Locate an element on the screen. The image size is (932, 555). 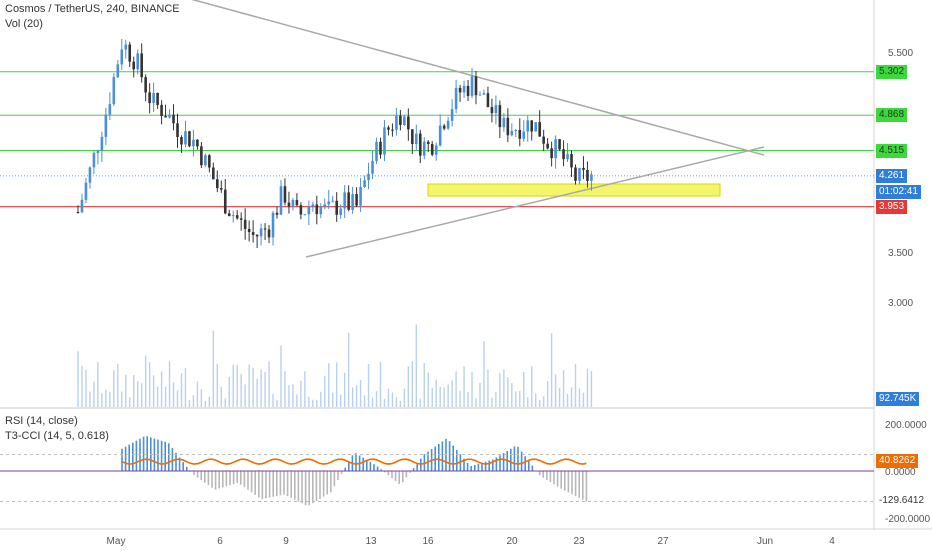
t3-signal-line is located at coordinates (354, 461).